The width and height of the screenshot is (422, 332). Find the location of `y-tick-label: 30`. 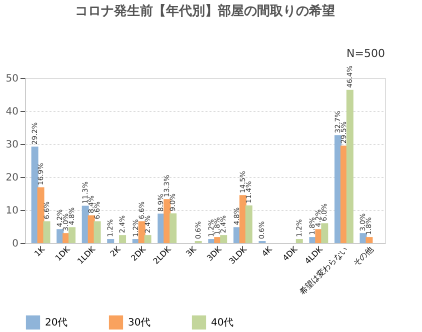

y-tick-label: 30 is located at coordinates (12, 145).